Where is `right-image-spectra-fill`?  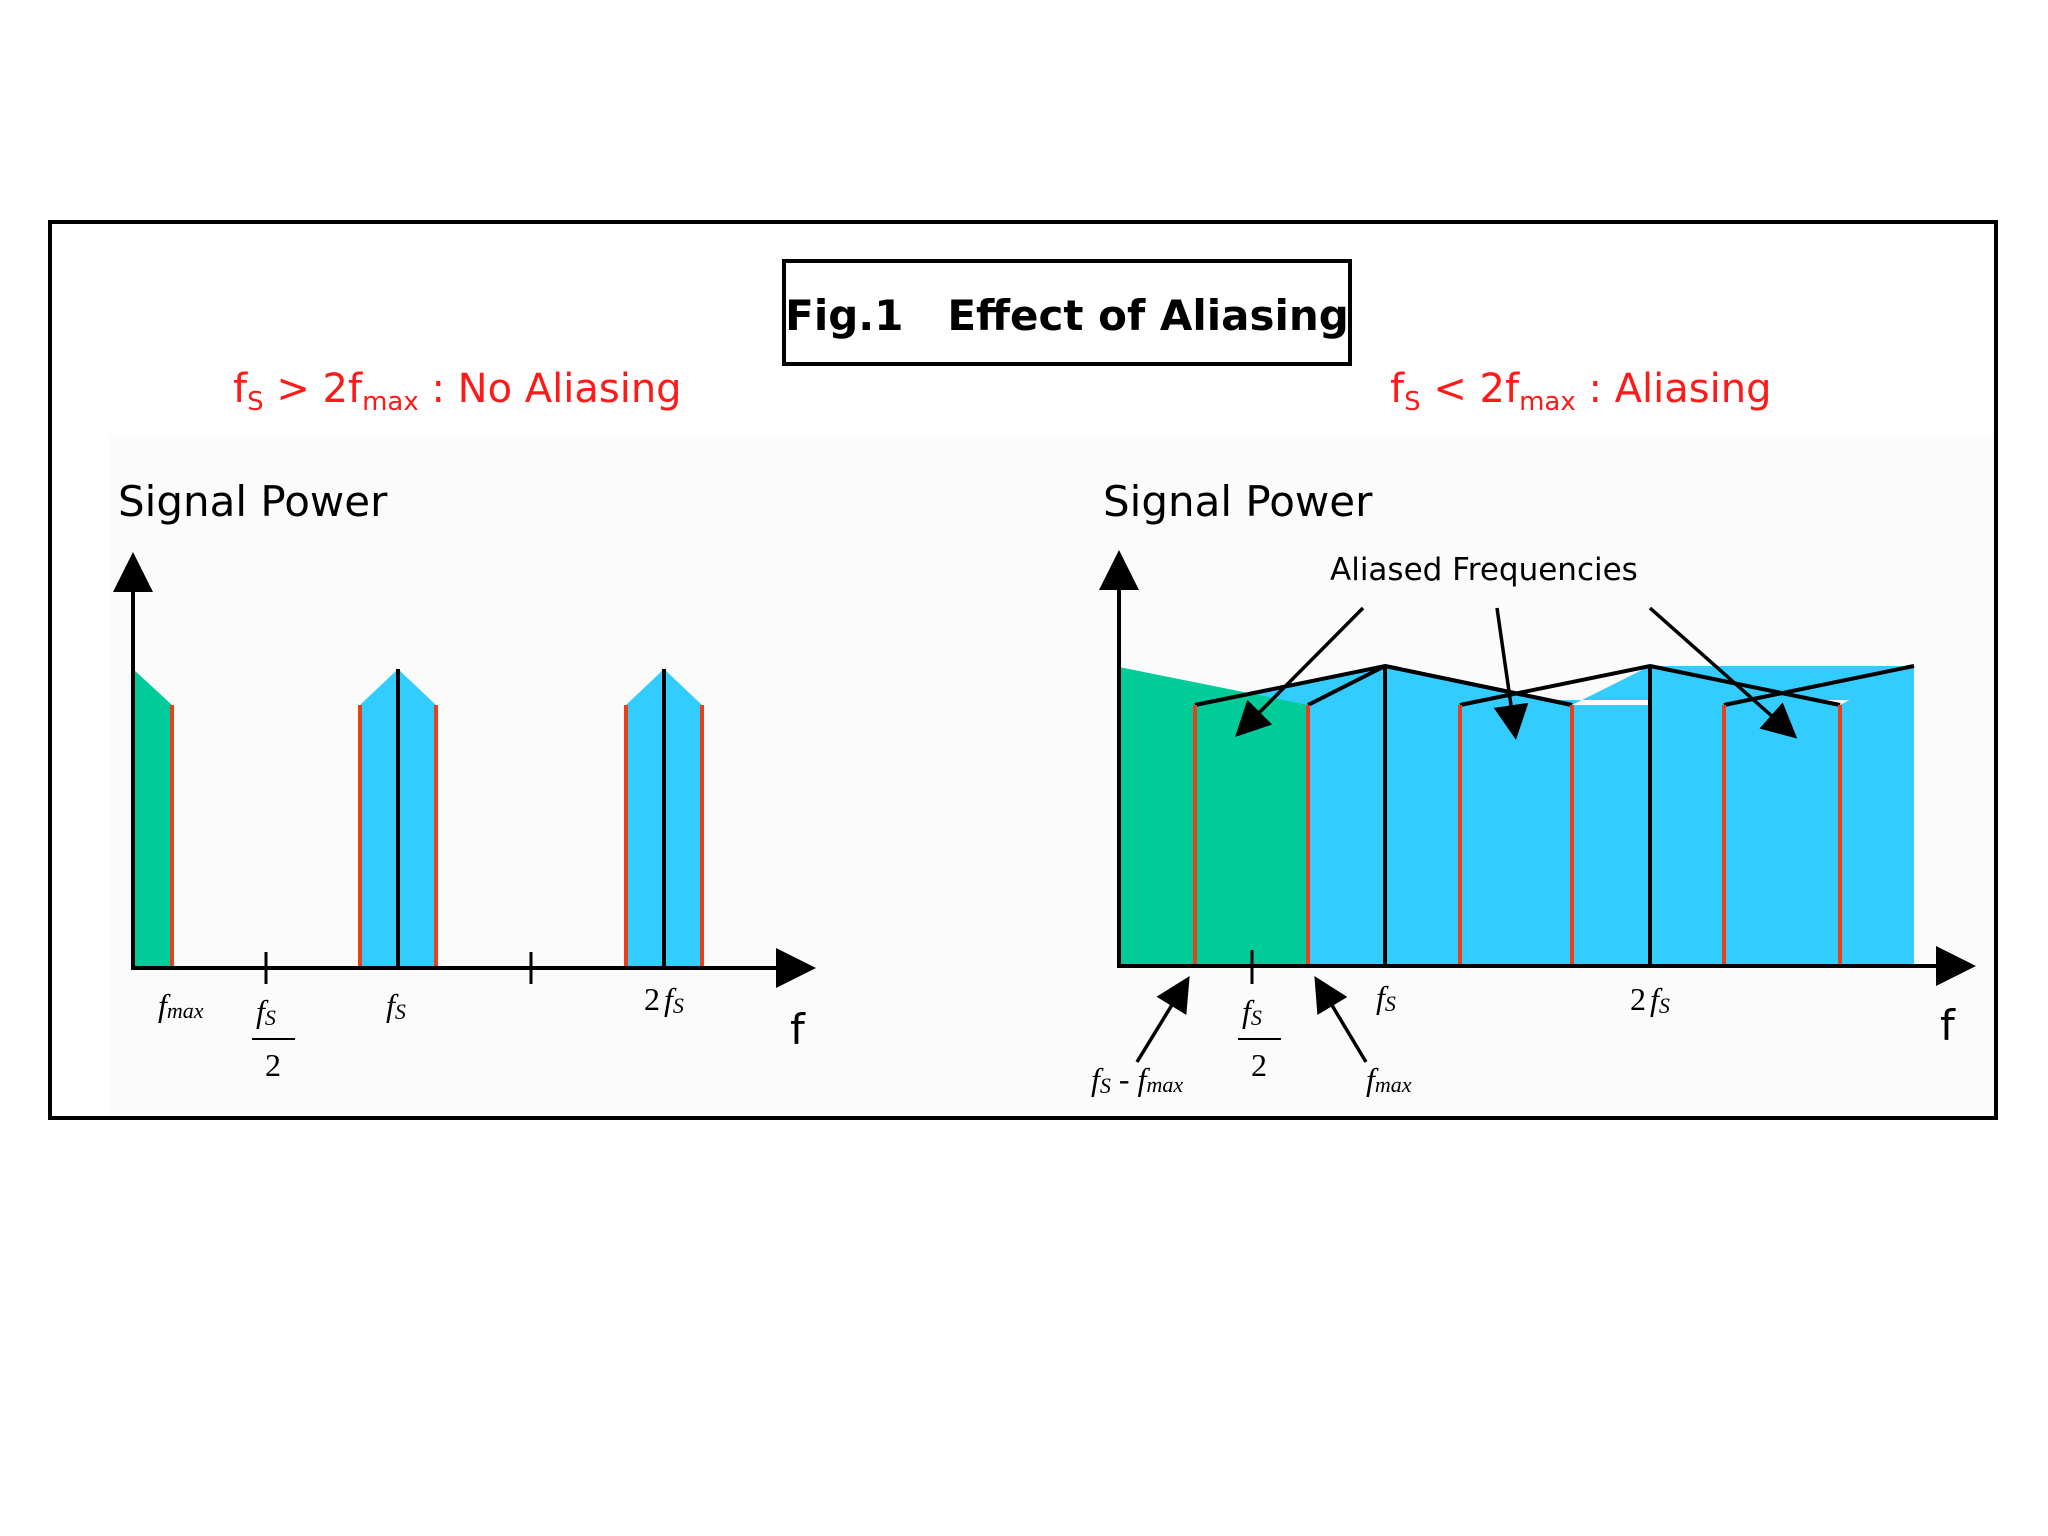
right-image-spectra-fill is located at coordinates (1554, 685).